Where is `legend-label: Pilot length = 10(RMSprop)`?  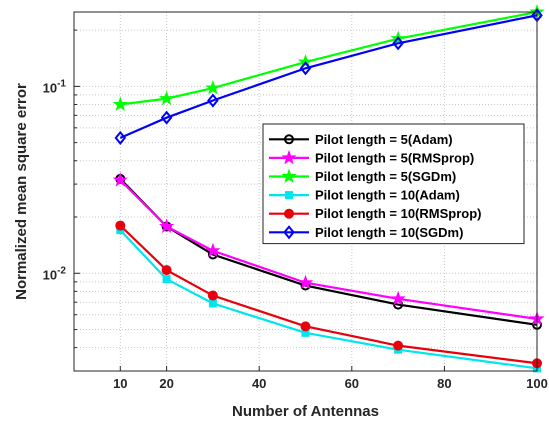 legend-label: Pilot length = 10(RMSprop) is located at coordinates (398, 213).